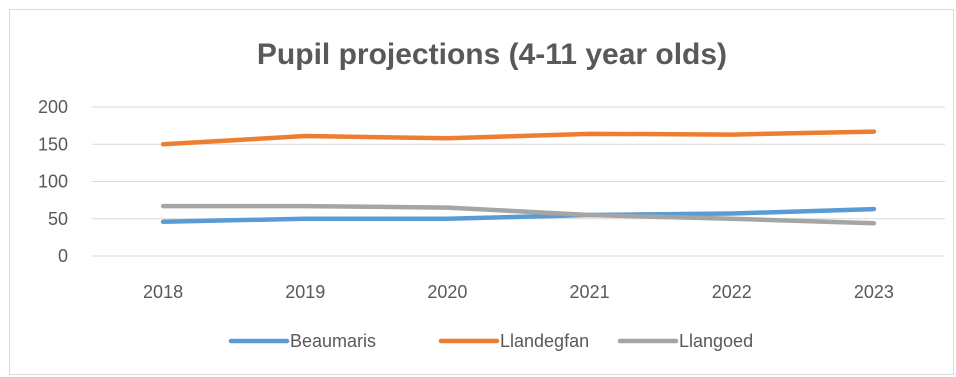  Describe the element at coordinates (163, 292) in the screenshot. I see `x-tick-label: 2018` at that location.